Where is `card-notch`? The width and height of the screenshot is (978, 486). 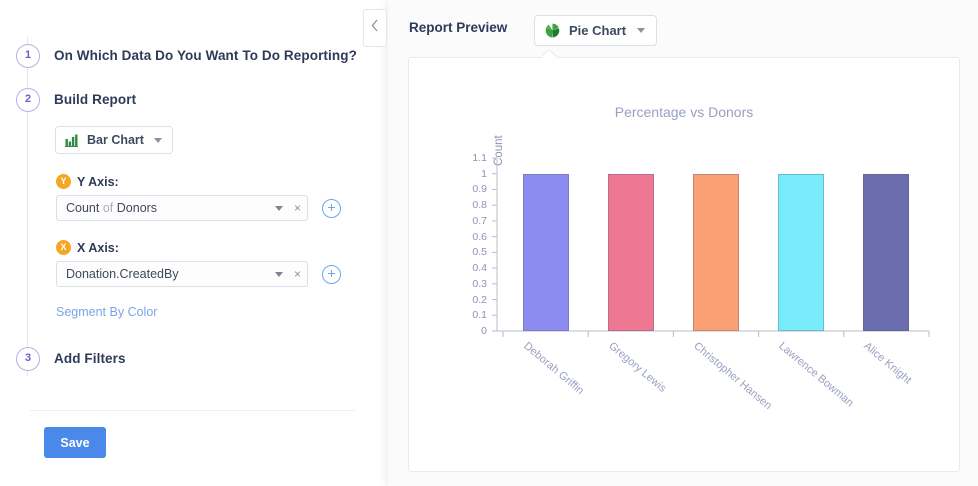
card-notch is located at coordinates (549, 54).